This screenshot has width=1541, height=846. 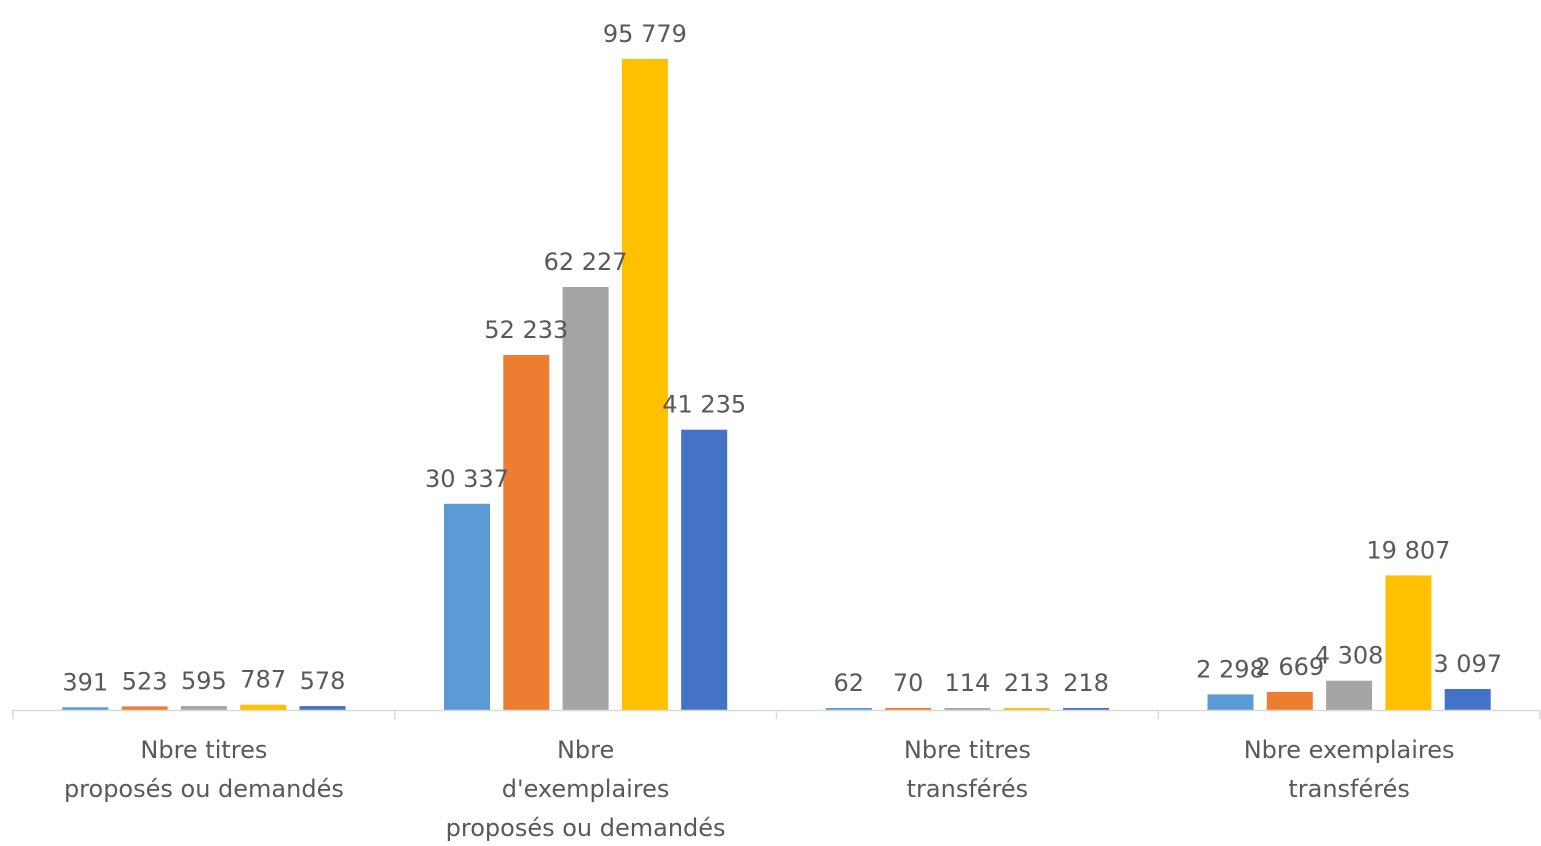 I want to click on data-label: 578, so click(x=323, y=681).